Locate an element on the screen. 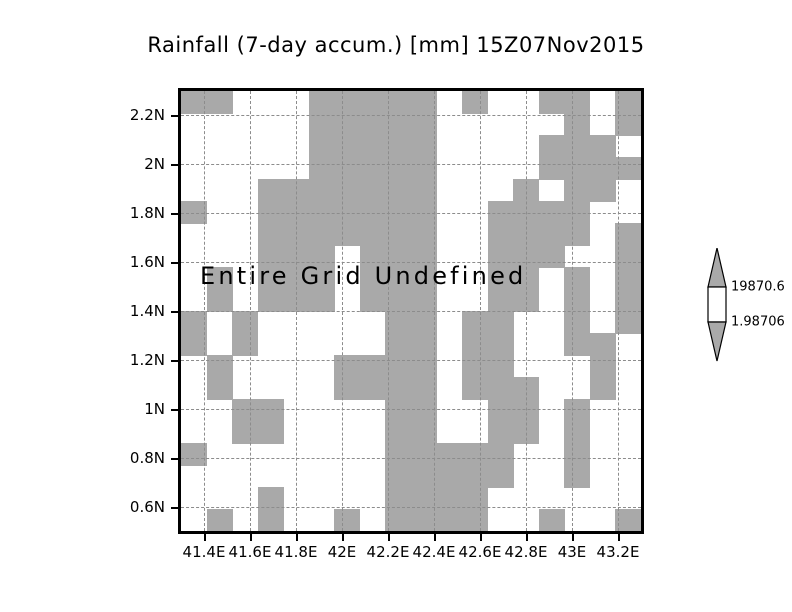 The height and width of the screenshot is (612, 792). x-axis-tick-label: 43E is located at coordinates (572, 552).